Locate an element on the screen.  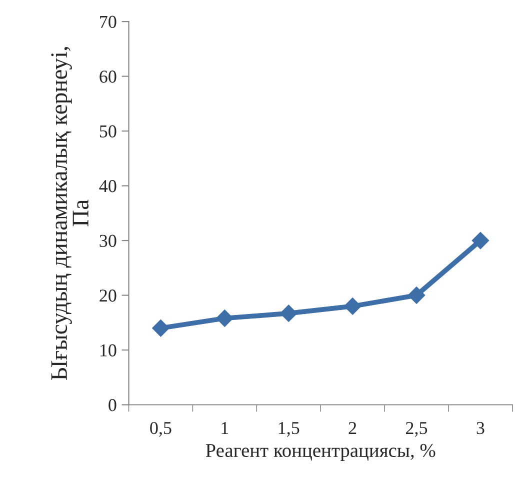
y-tick-label: 20 is located at coordinates (108, 296).